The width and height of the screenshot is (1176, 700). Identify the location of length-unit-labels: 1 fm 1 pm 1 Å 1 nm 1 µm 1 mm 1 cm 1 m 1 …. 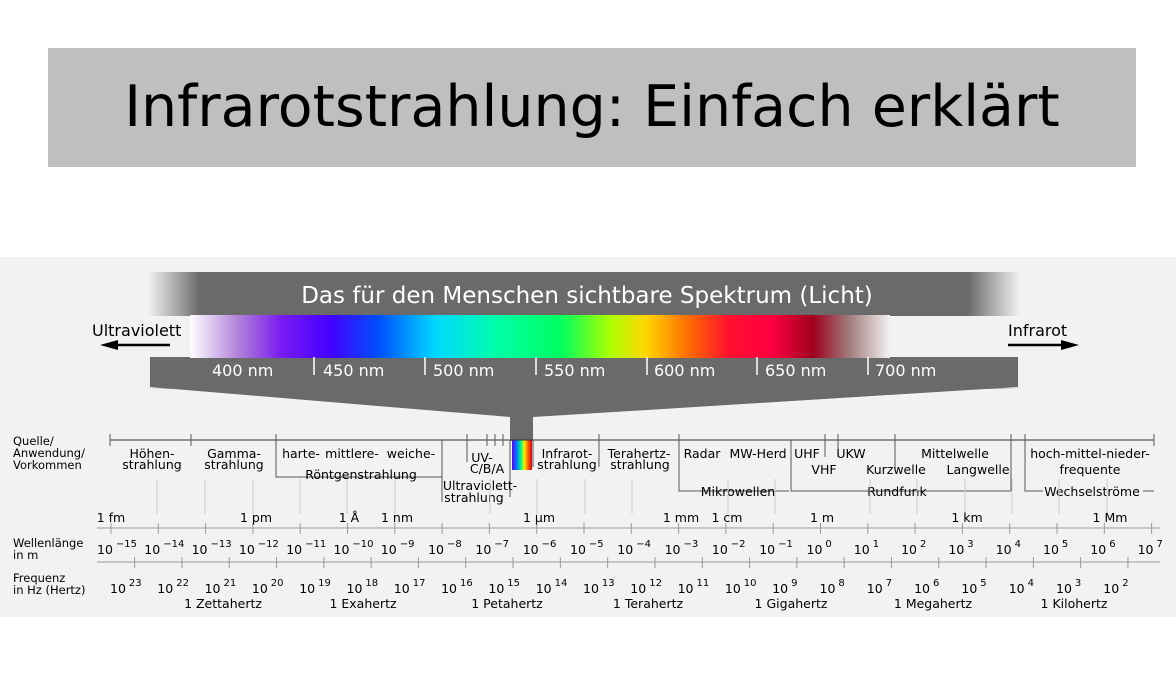
(612, 517).